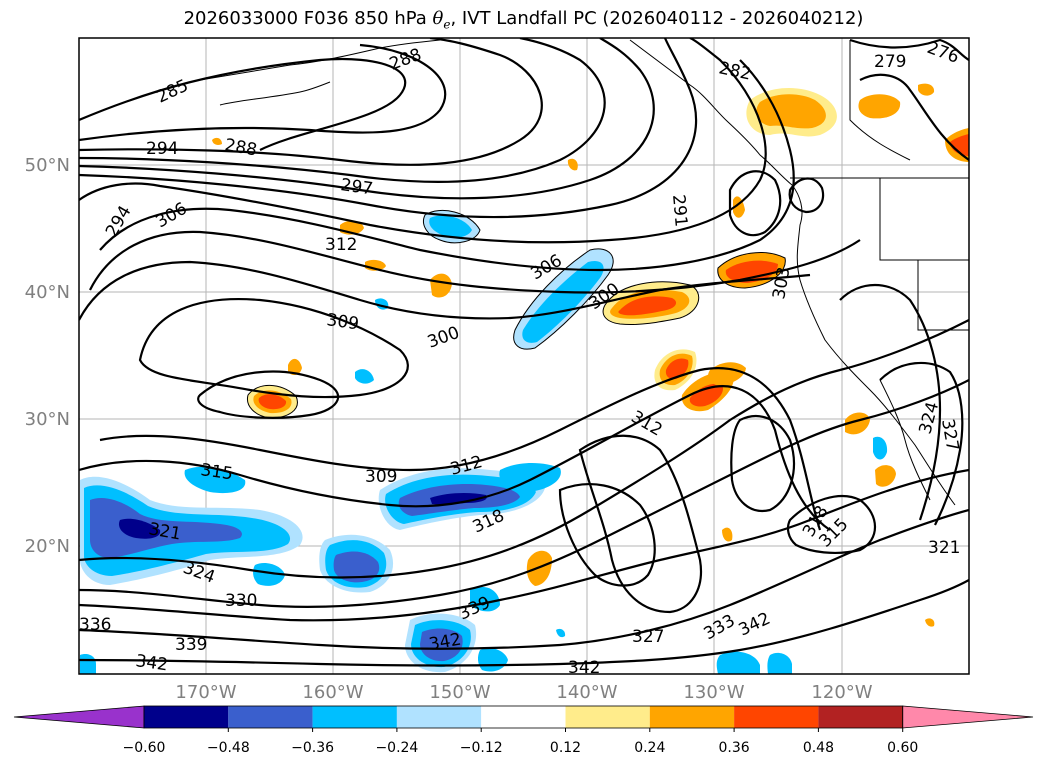 The image size is (1047, 767). I want to click on contour-label: 339, so click(191, 645).